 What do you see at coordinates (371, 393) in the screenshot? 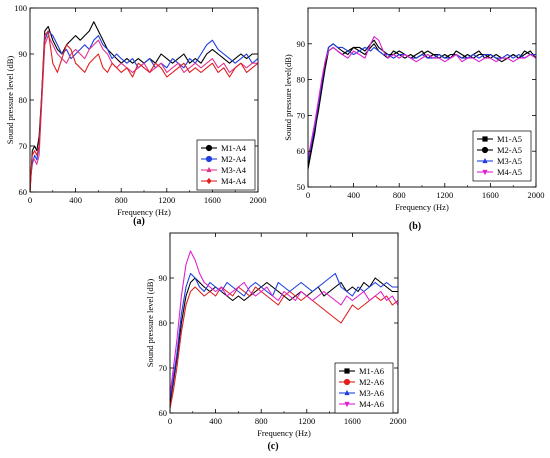
I see `legend-label: M3-A6` at bounding box center [371, 393].